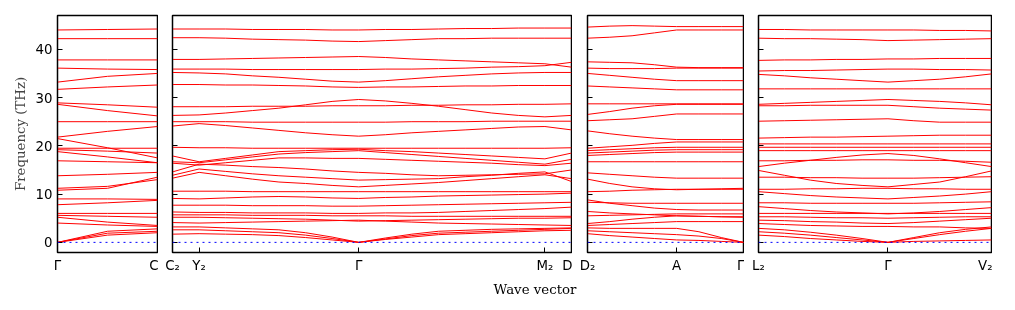 The height and width of the screenshot is (310, 1015). What do you see at coordinates (48, 243) in the screenshot?
I see `y-tick-label: 0` at bounding box center [48, 243].